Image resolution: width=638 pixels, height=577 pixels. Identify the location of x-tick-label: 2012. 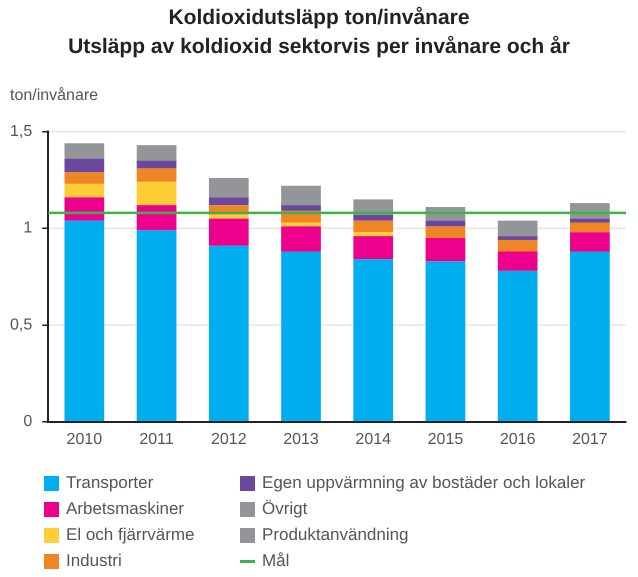
(228, 439).